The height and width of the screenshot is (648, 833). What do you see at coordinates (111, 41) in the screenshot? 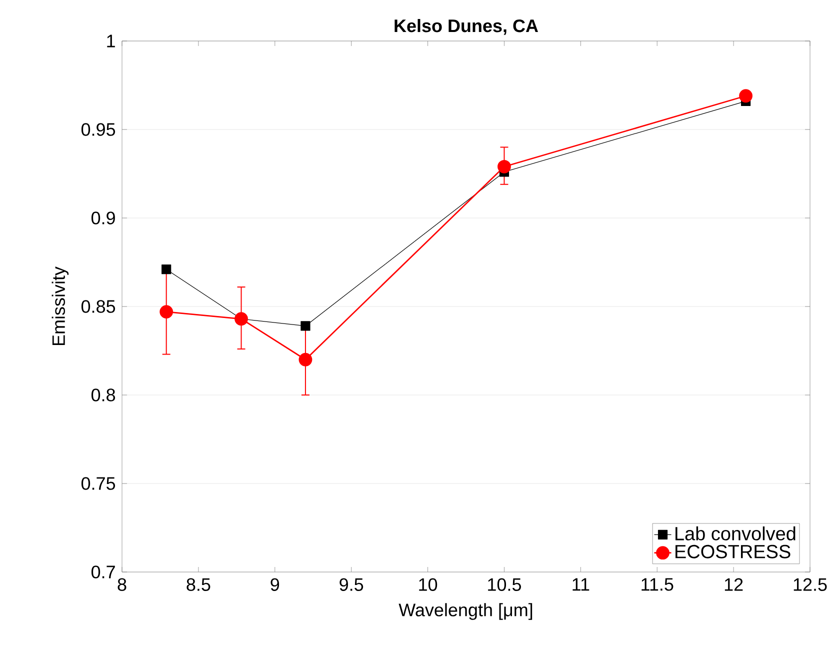
I see `y-tick-label: 1` at bounding box center [111, 41].